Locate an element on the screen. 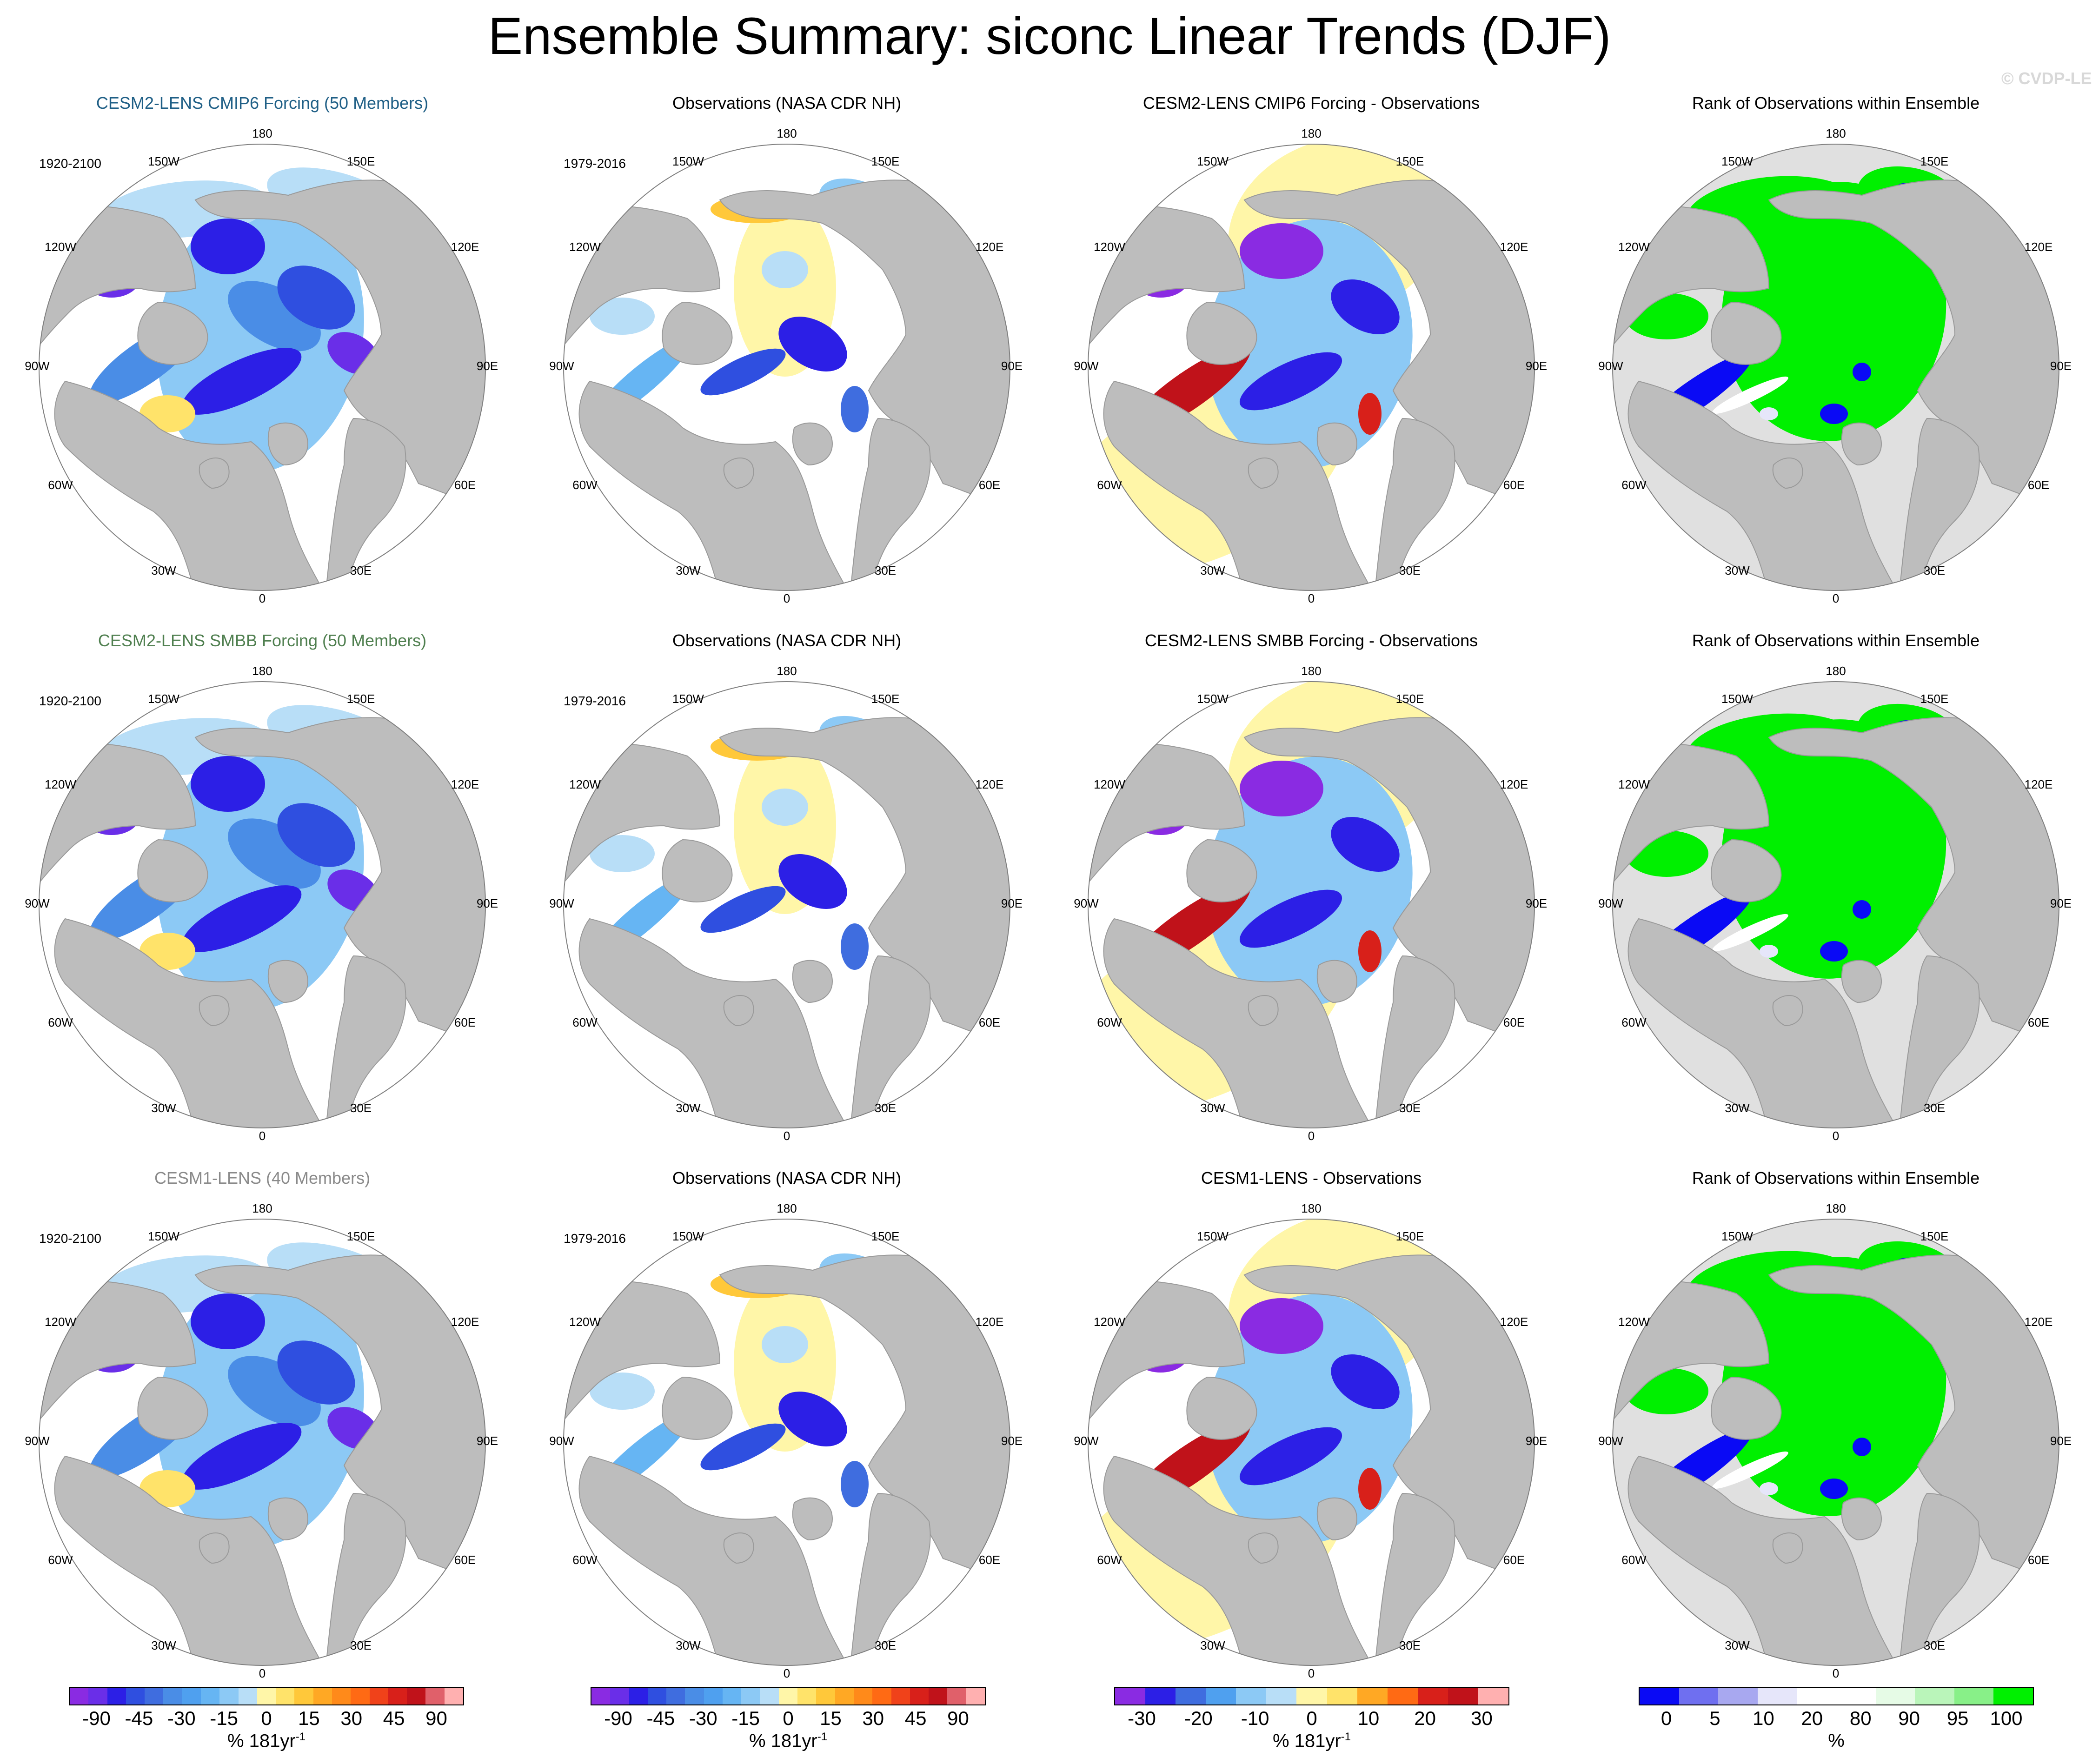 This screenshot has width=2099, height=1764. colorbar-tick-label: 10 is located at coordinates (1763, 1718).